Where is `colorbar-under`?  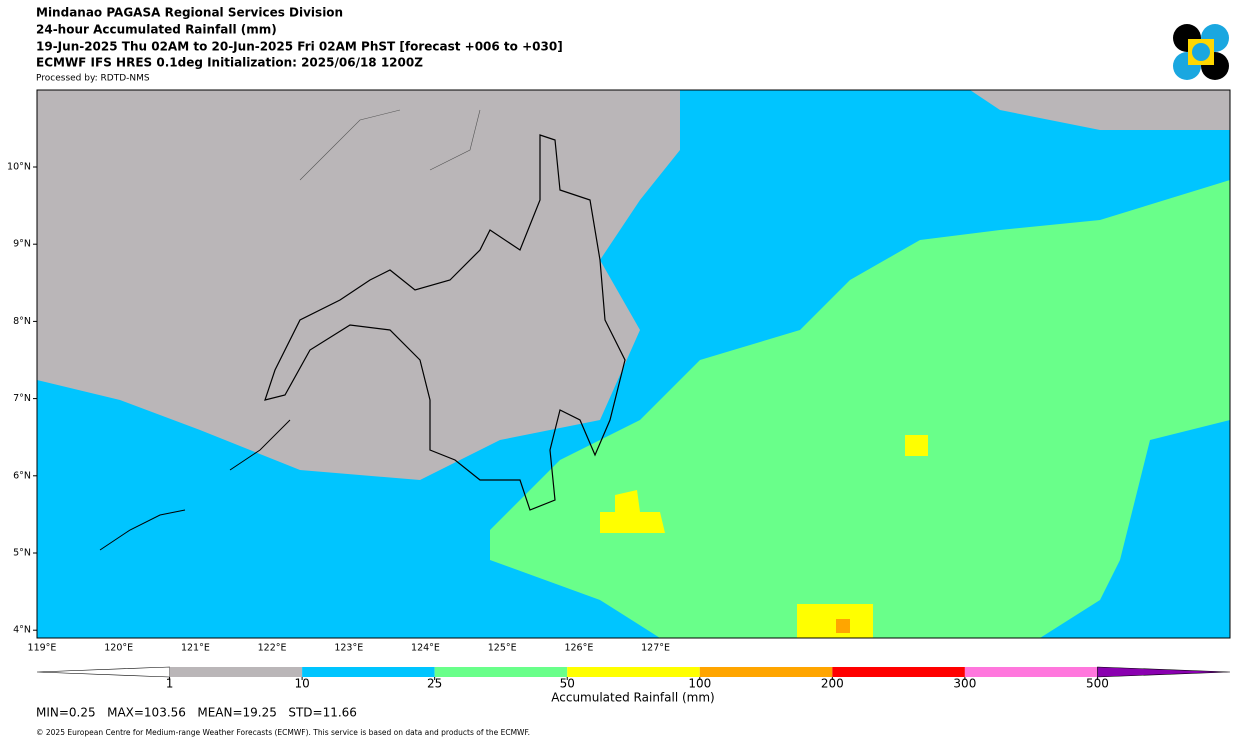 colorbar-under is located at coordinates (103, 672).